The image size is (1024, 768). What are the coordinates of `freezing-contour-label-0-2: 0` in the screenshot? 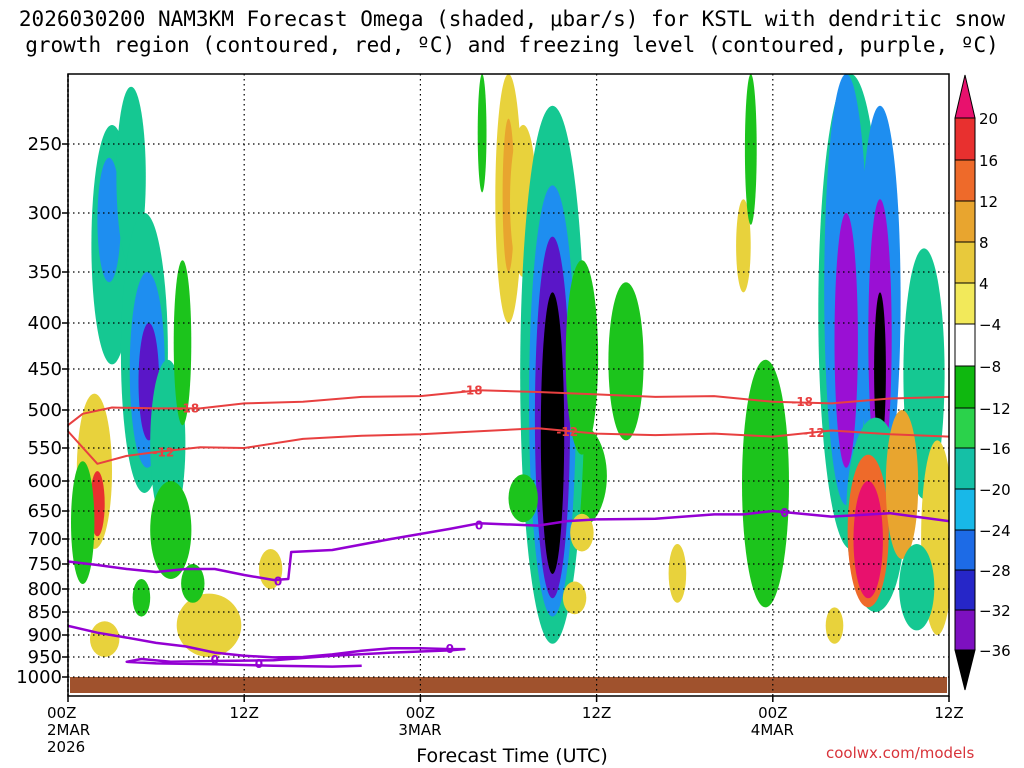 It's located at (784, 513).